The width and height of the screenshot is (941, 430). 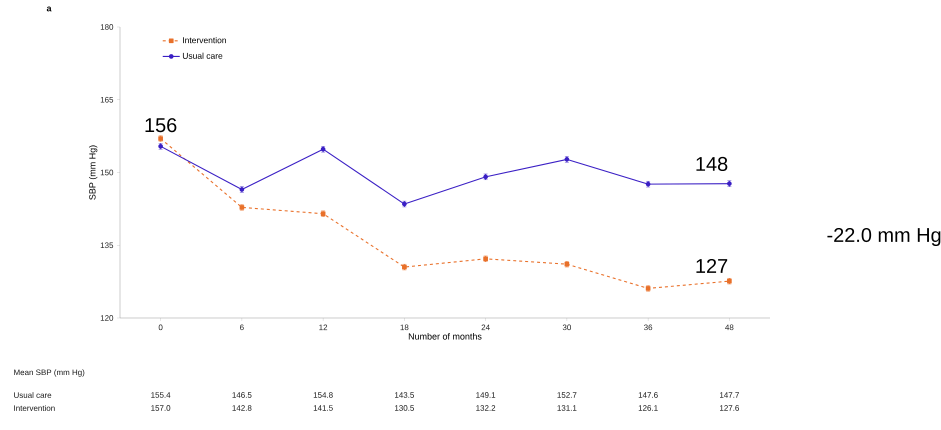 I want to click on y-axis-title: SBP (mm Hg), so click(x=93, y=172).